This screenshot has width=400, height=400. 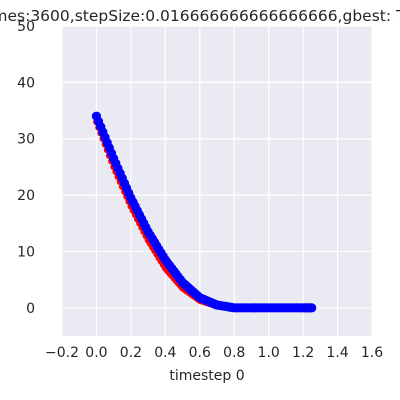 What do you see at coordinates (62, 353) in the screenshot?
I see `x-tick-label: −0.2` at bounding box center [62, 353].